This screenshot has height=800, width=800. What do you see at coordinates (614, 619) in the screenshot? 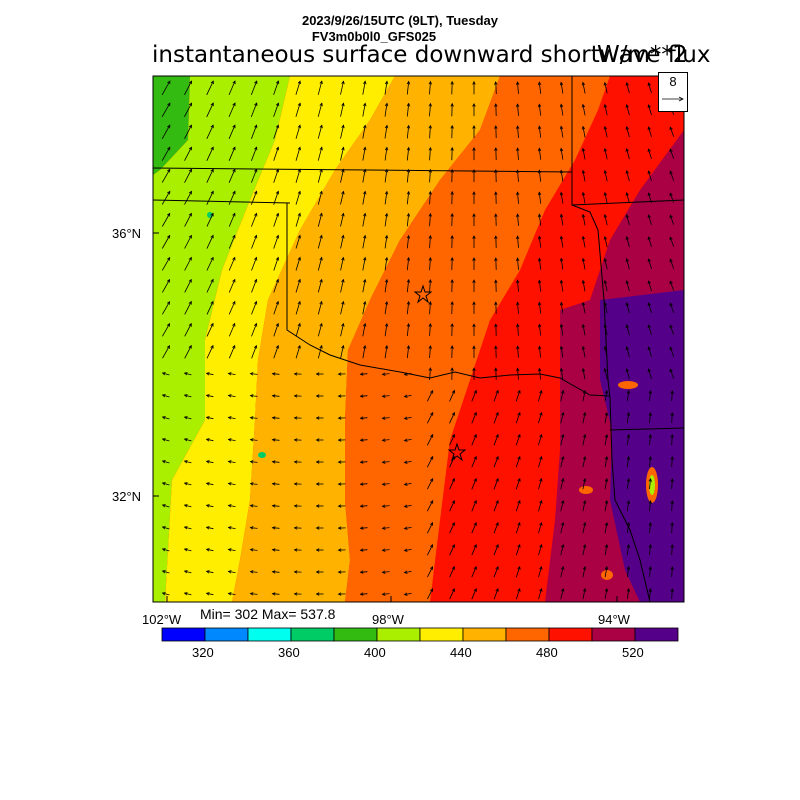
I see `lon-label-94w: 94°W` at bounding box center [614, 619].